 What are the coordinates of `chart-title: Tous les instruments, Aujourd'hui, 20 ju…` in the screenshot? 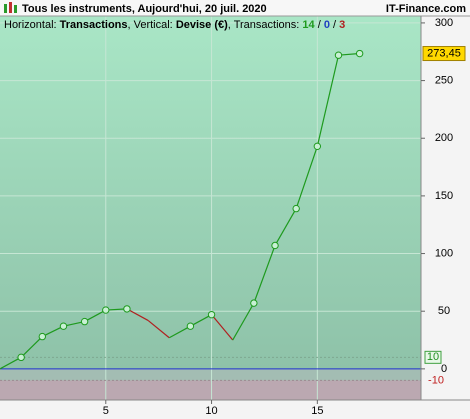 It's located at (144, 9).